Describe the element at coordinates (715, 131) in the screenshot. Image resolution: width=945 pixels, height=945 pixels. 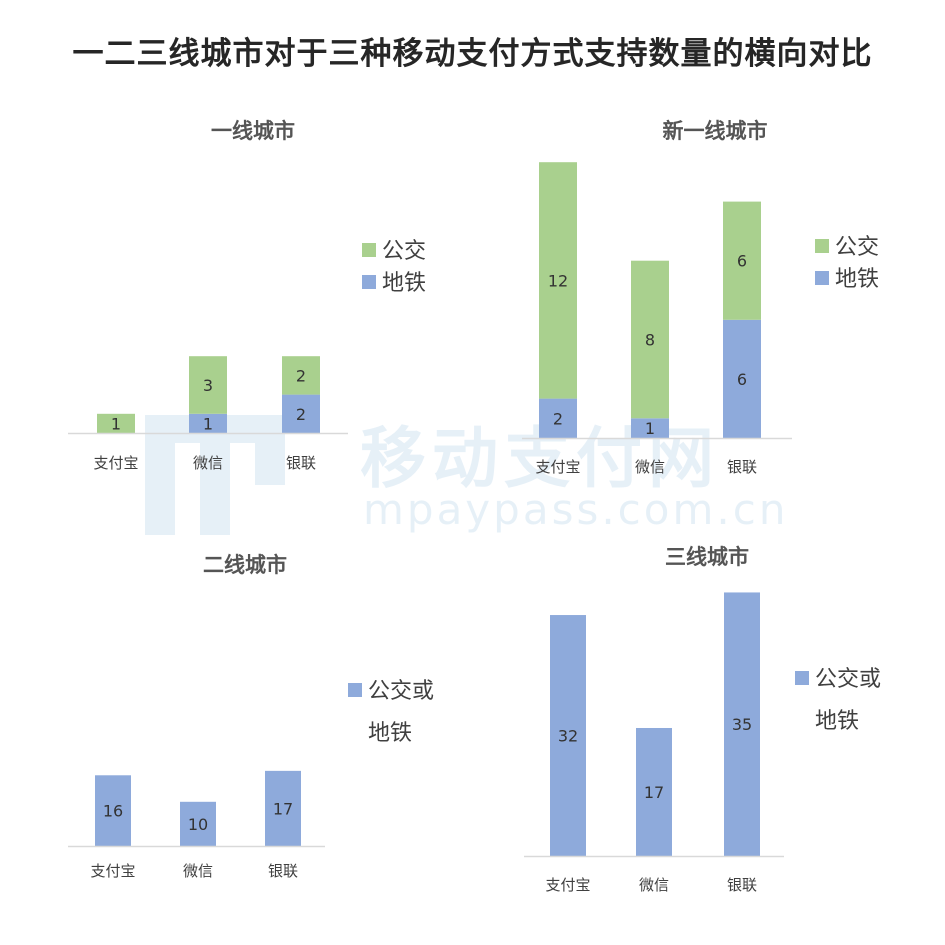
I see `chart-title: 新一线城市` at that location.